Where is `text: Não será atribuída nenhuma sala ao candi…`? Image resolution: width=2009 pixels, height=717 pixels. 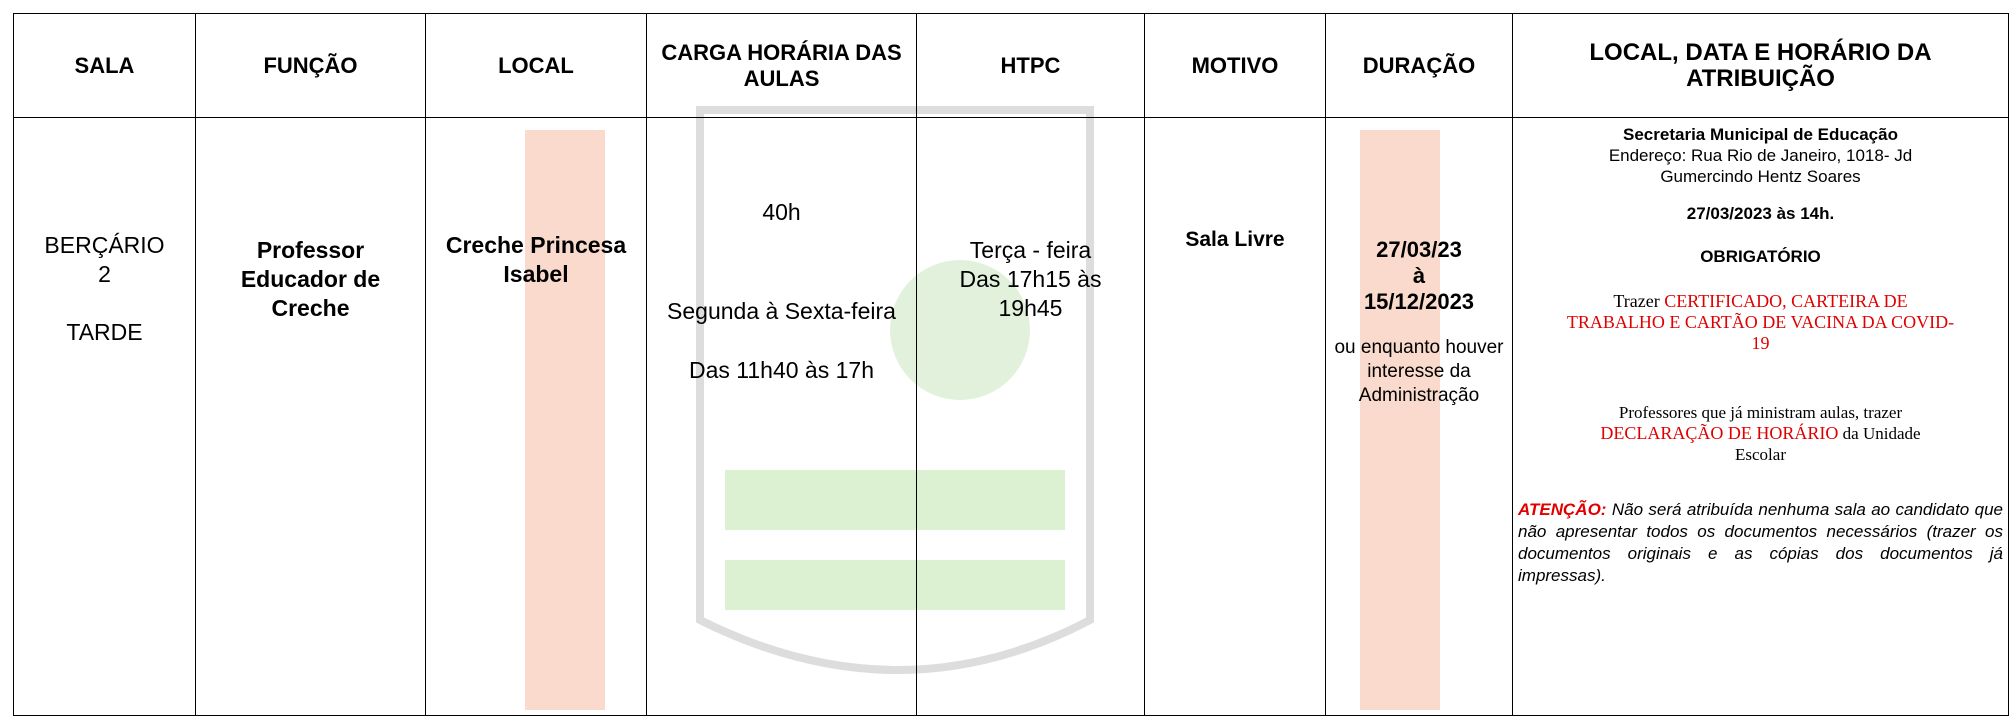
text: Não será atribuída nenhuma sala ao candi… is located at coordinates (1760, 542).